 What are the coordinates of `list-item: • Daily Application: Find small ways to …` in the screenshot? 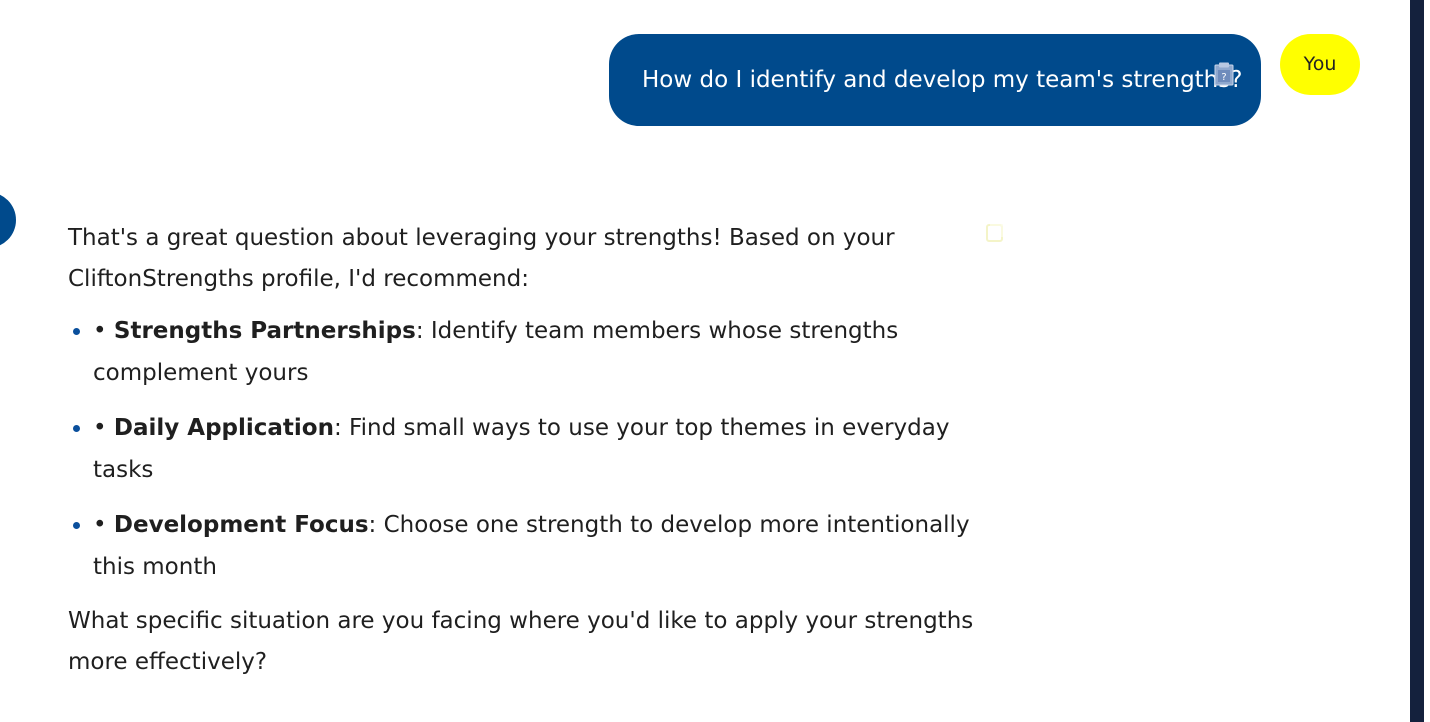 It's located at (550, 449).